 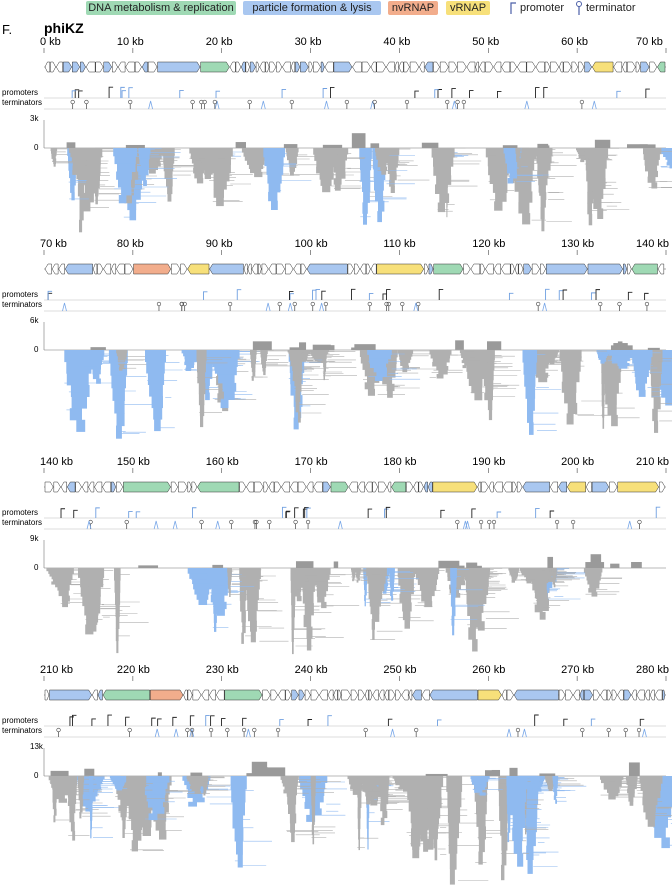 I want to click on tick-label: 10 kb, so click(x=130, y=42).